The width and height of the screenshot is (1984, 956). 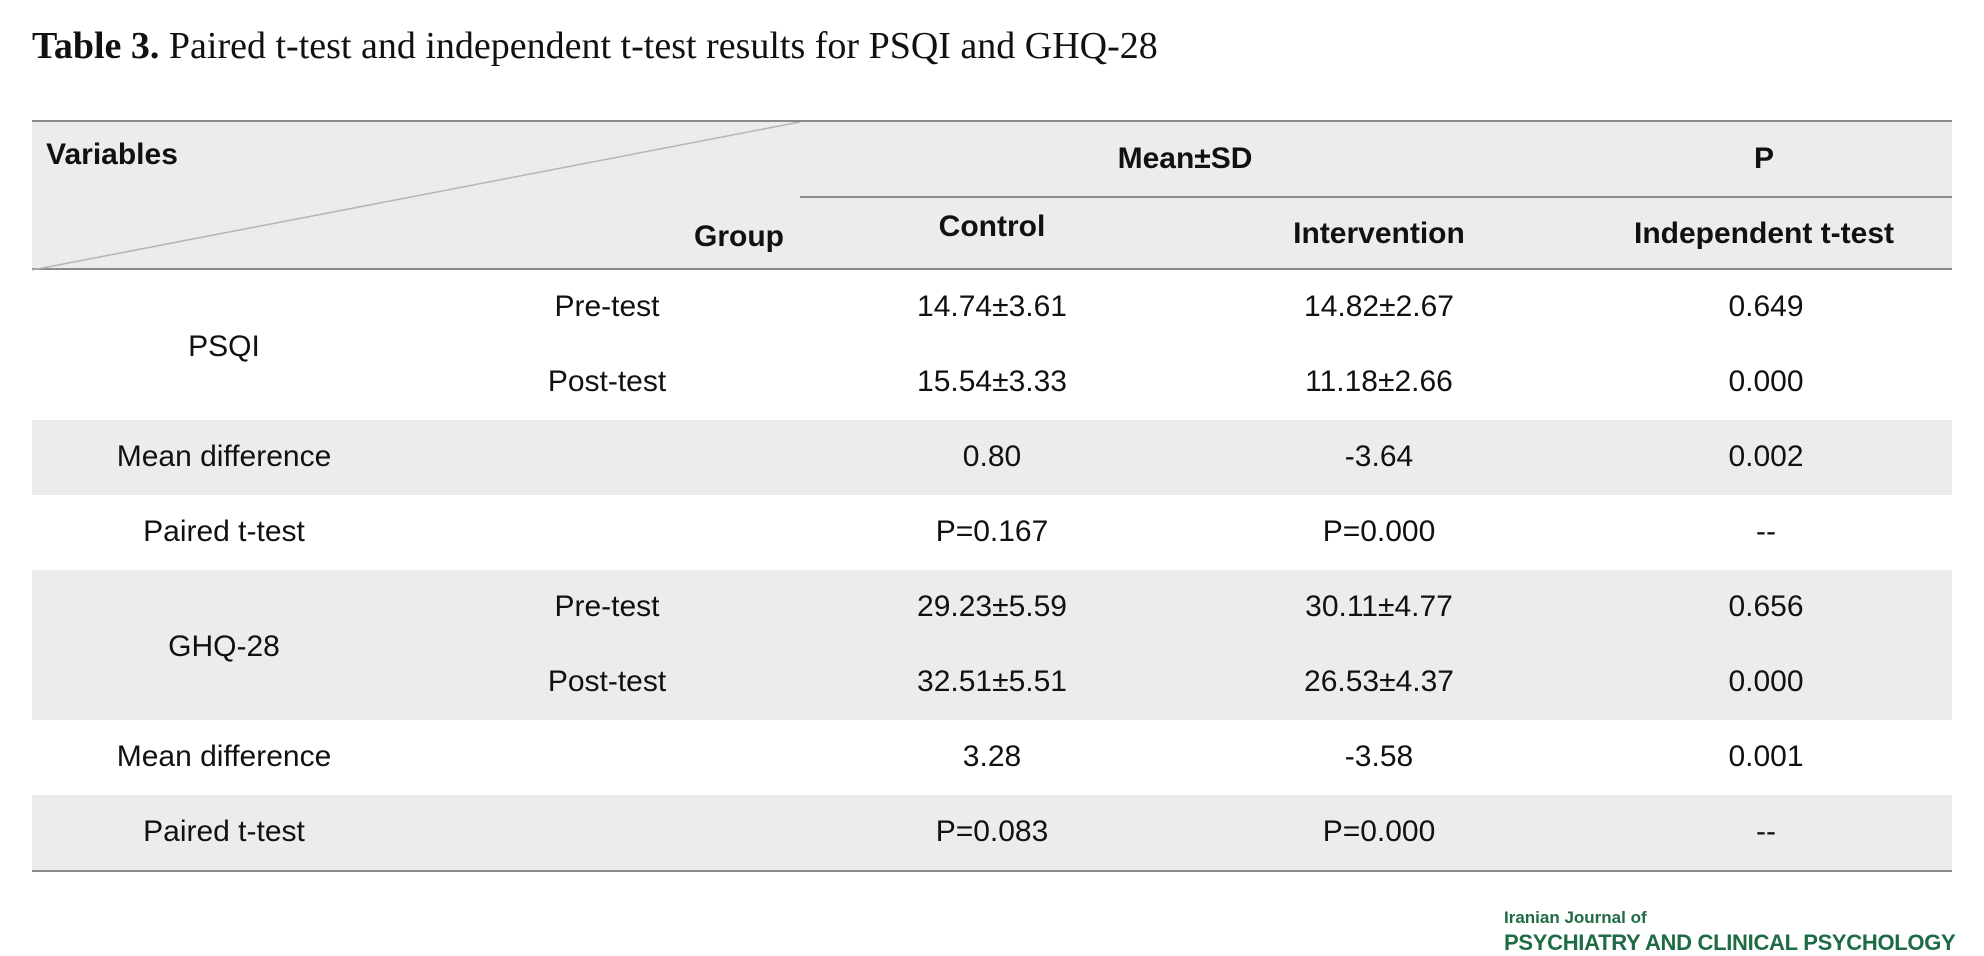 What do you see at coordinates (992, 531) in the screenshot?
I see `cell-control: P=0.167` at bounding box center [992, 531].